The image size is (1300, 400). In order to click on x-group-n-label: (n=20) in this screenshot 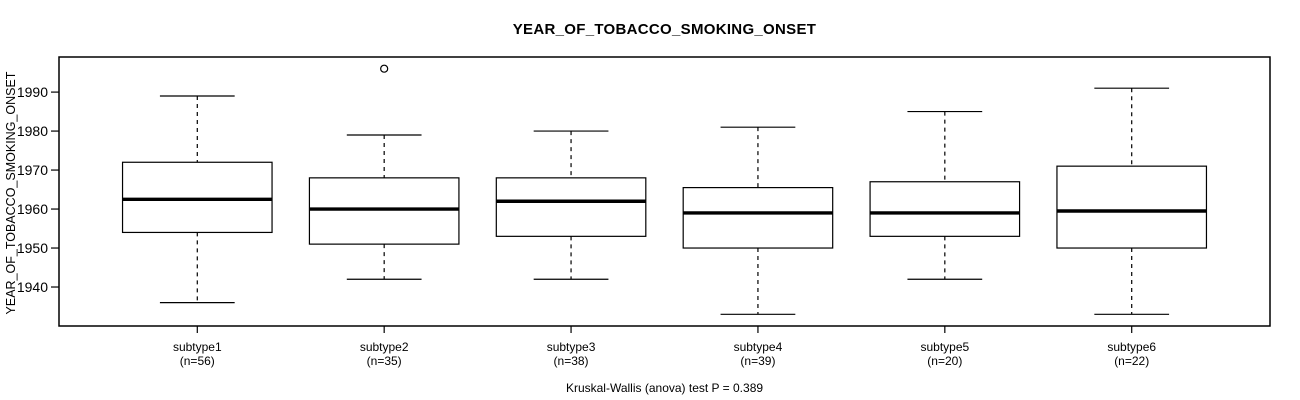, I will do `click(944, 361)`.